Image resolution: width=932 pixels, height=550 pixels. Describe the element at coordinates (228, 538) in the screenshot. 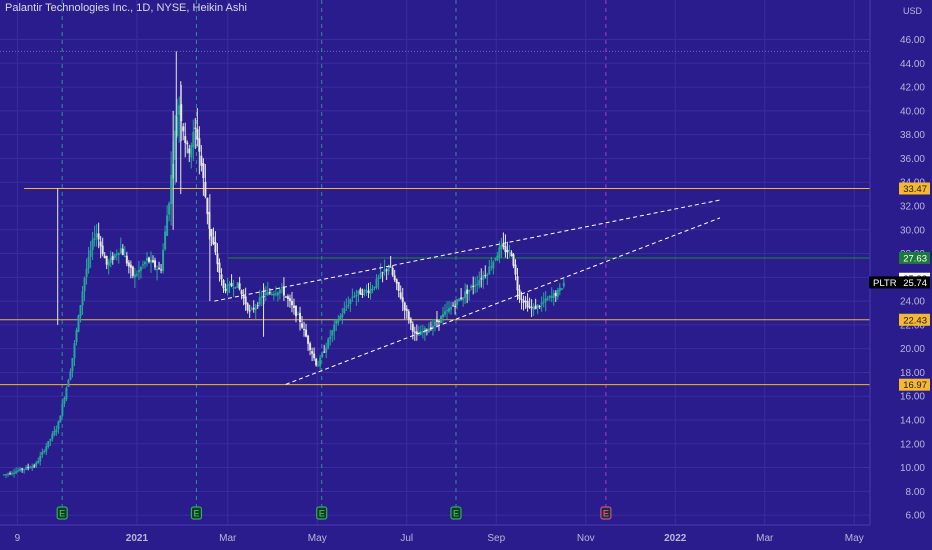

I see `x-tick-label: Mar` at that location.